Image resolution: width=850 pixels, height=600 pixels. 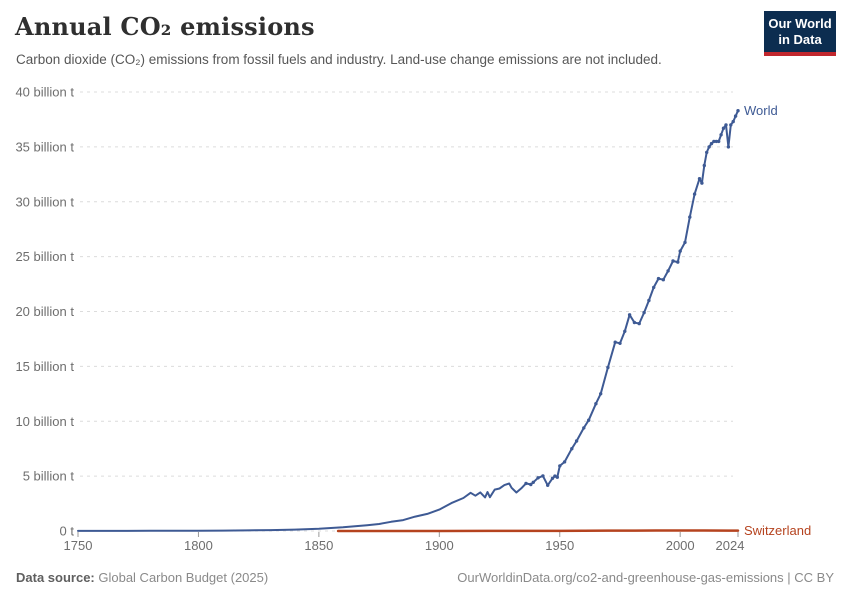 What do you see at coordinates (67, 531) in the screenshot?
I see `y-axis-tick-label: 0 t` at bounding box center [67, 531].